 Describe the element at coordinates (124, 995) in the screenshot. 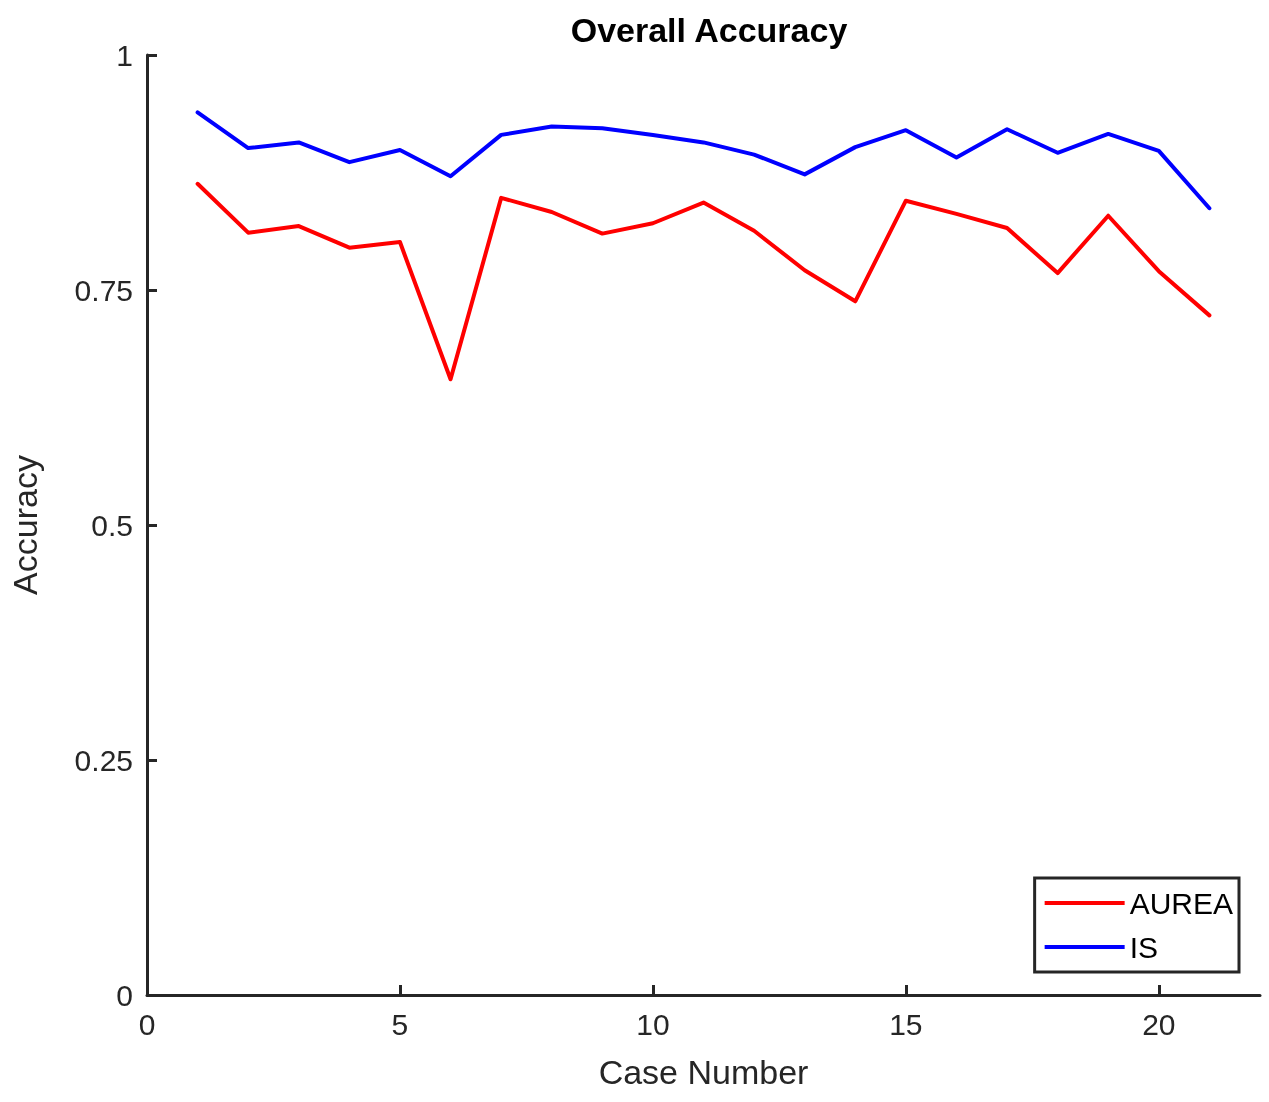

I see `y-tick-label: 0` at that location.